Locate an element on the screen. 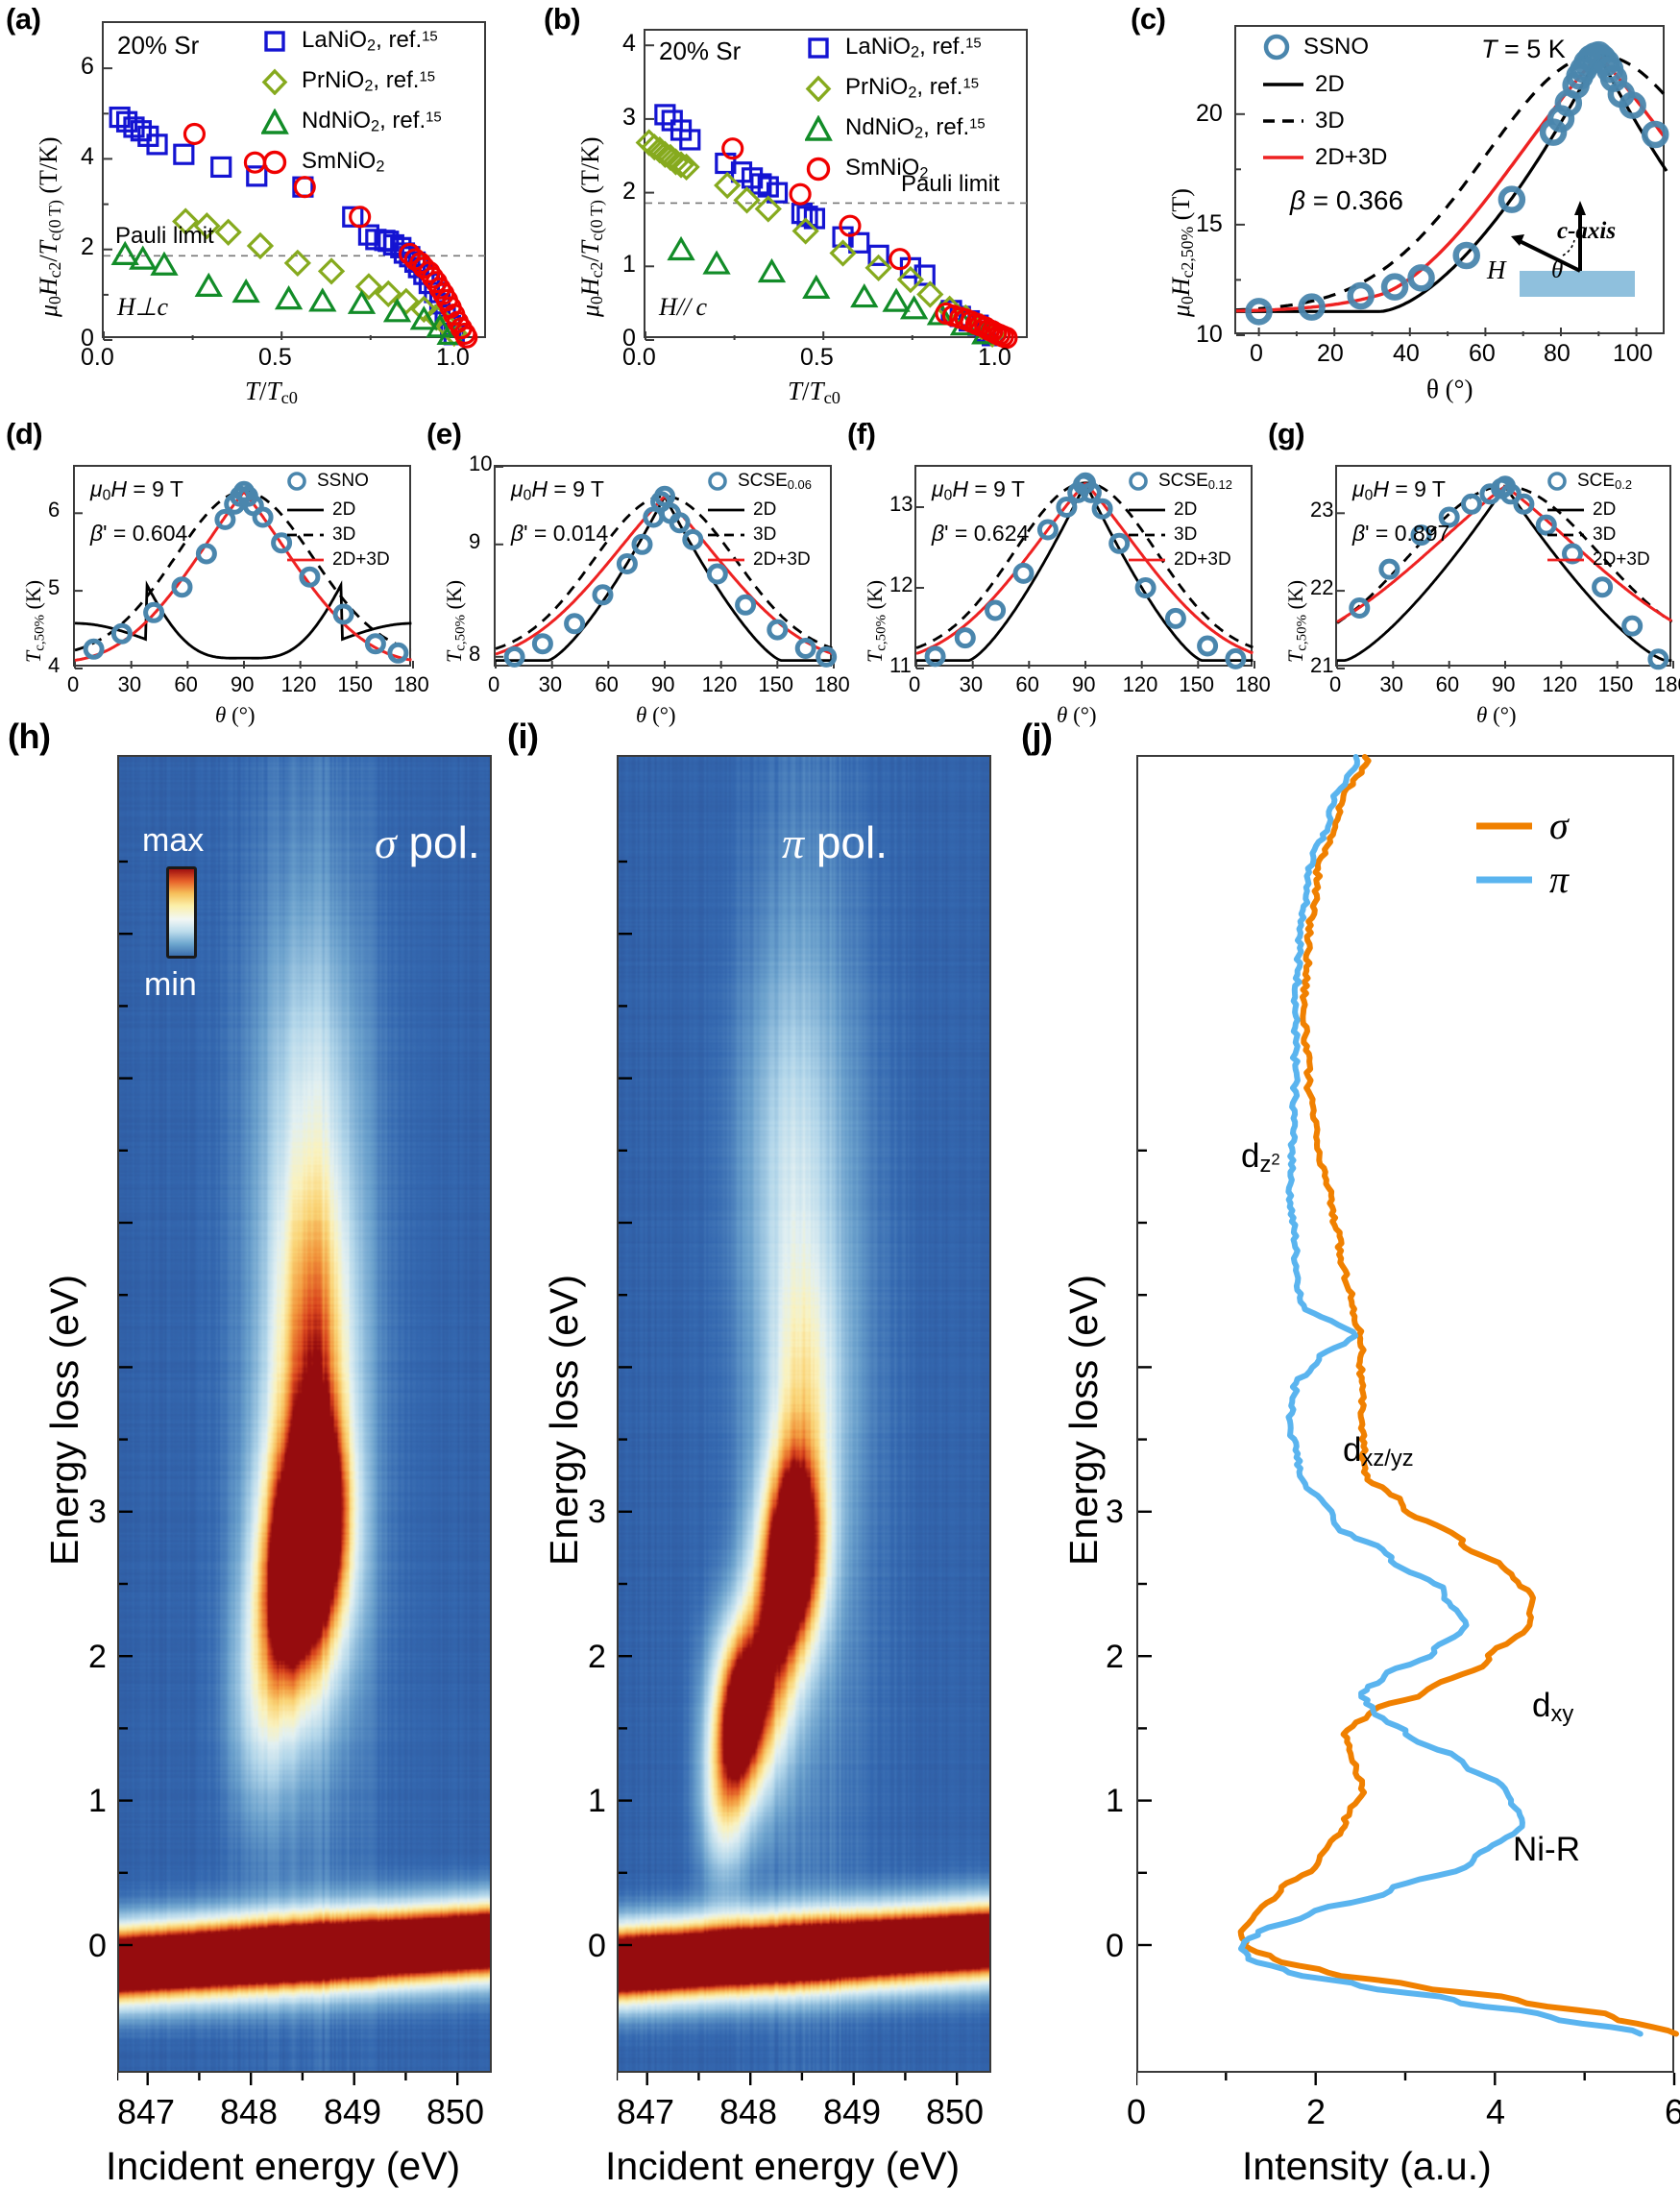 This screenshot has width=1680, height=2189. panel-i-ytick-3: 3 is located at coordinates (597, 1512).